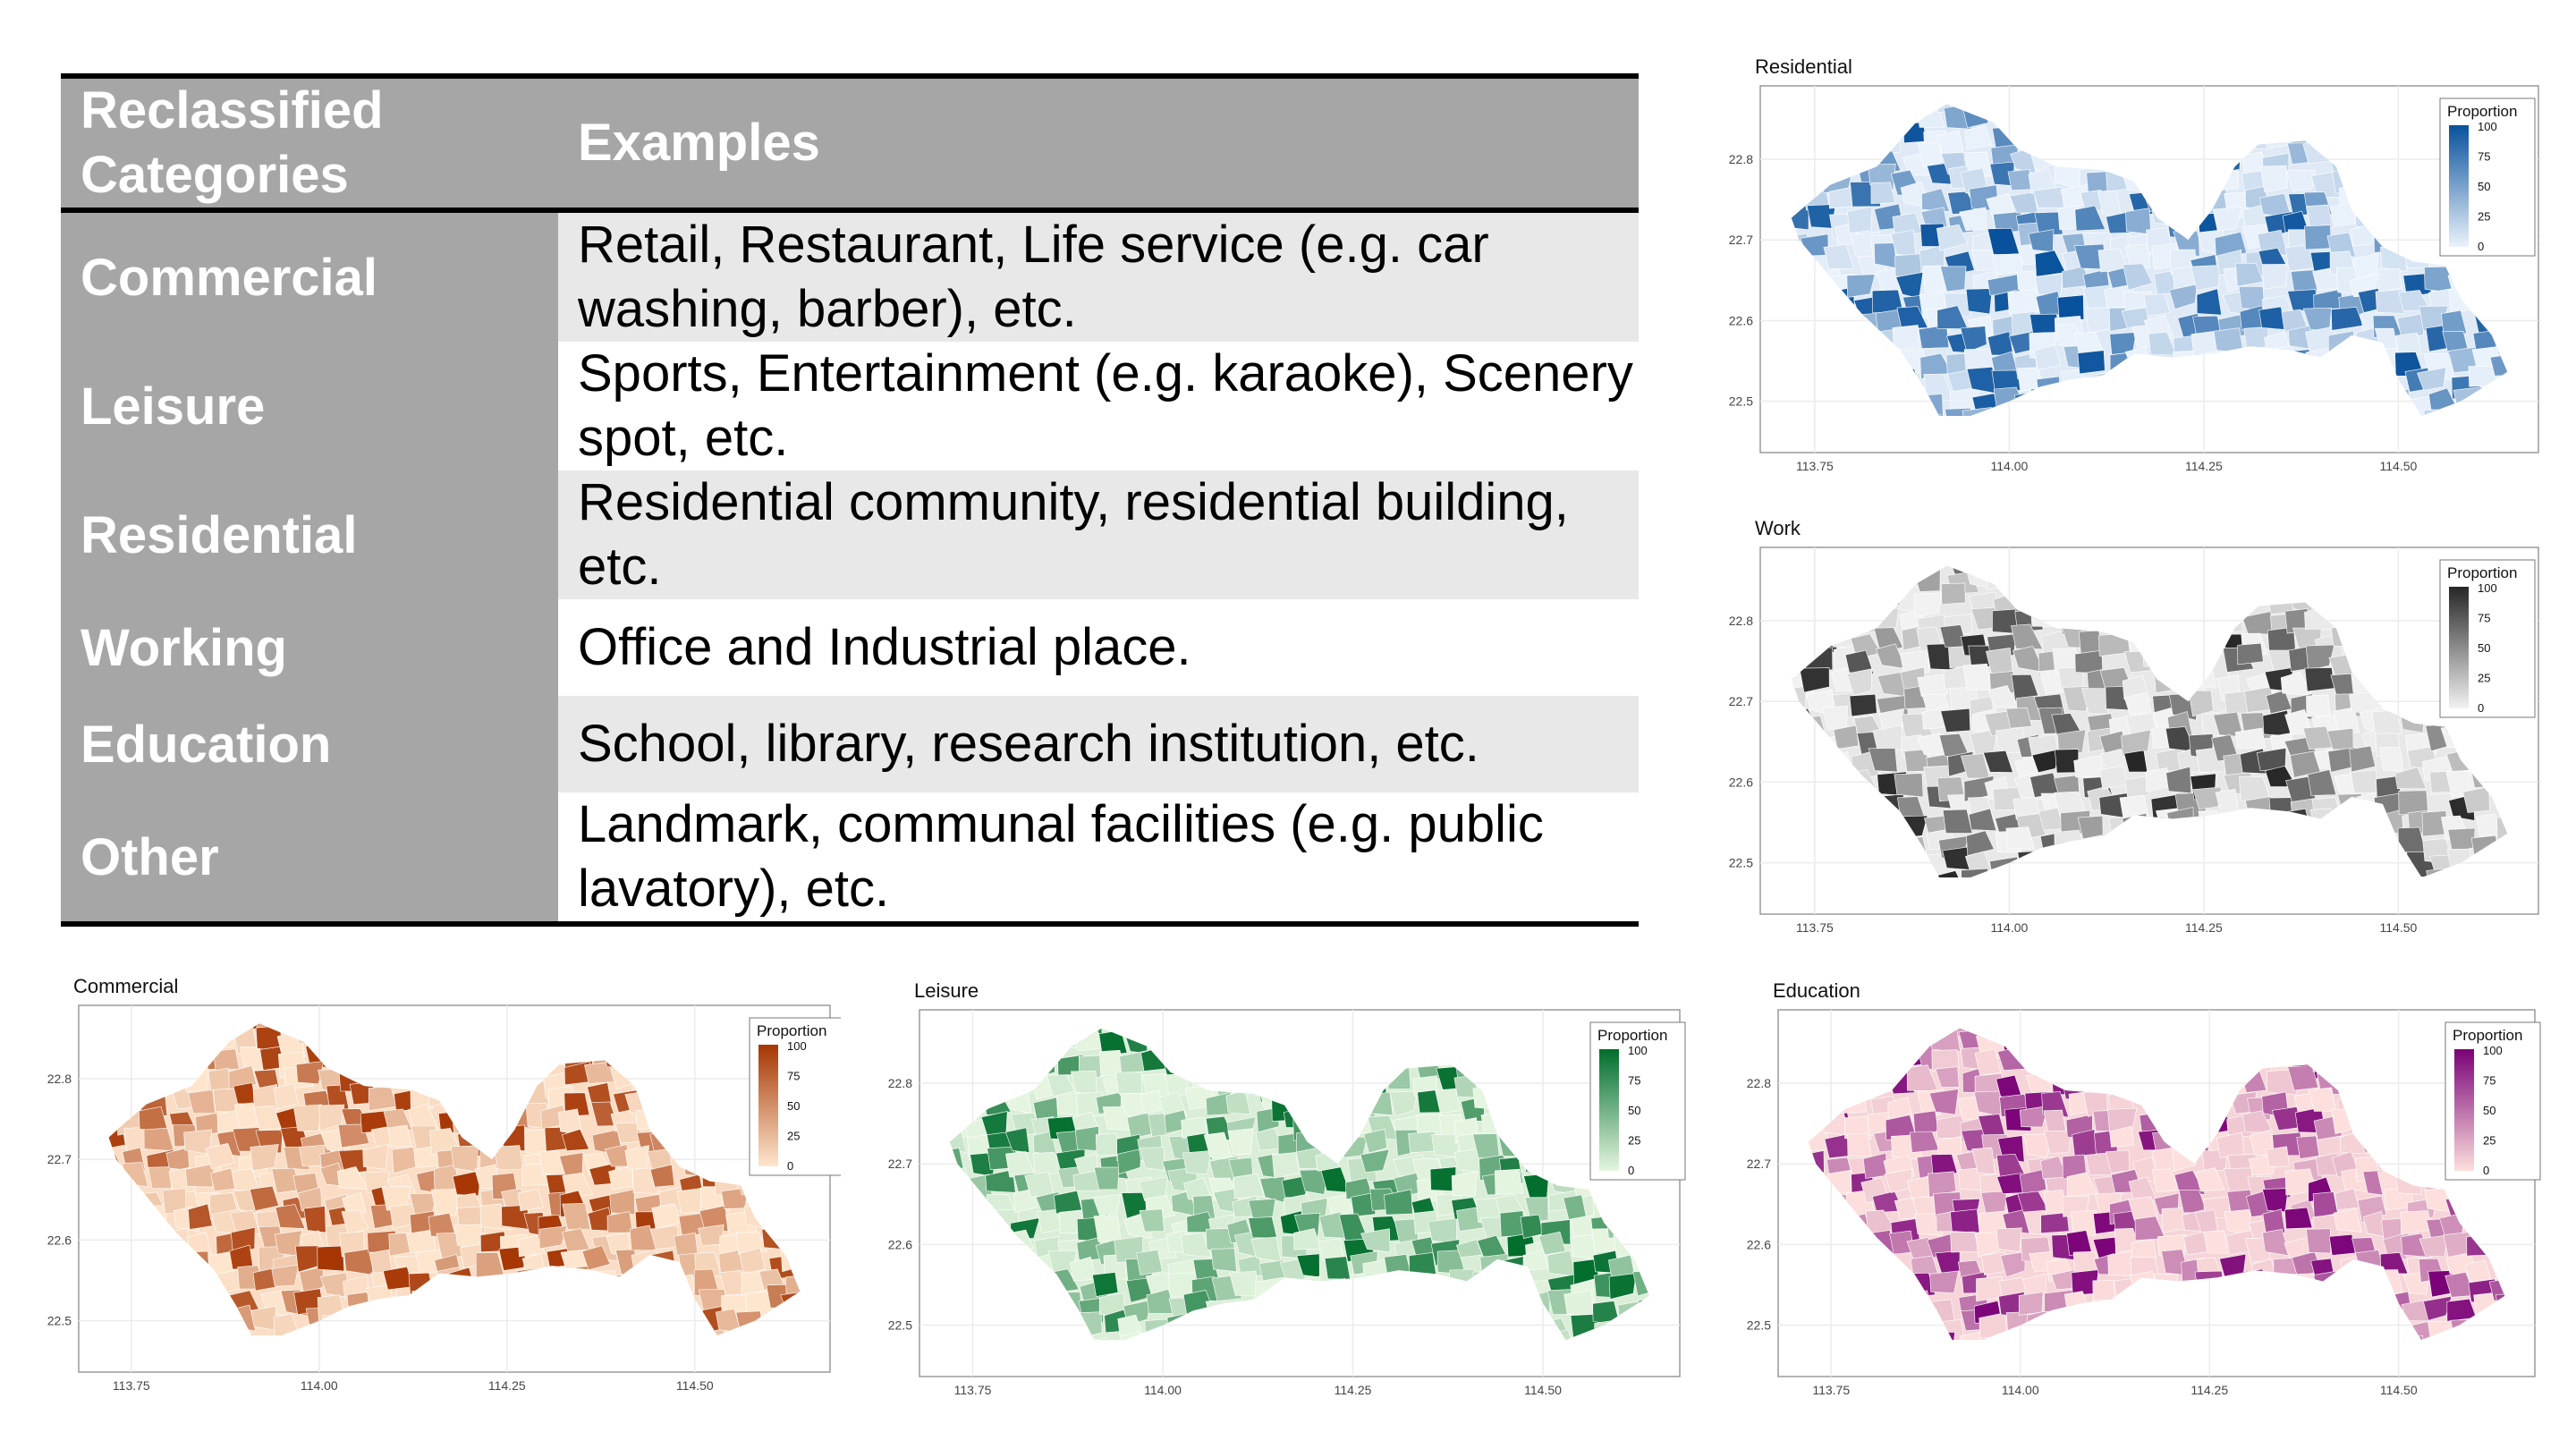 This screenshot has width=2576, height=1449. I want to click on y-tick-label: 22.8, so click(1741, 159).